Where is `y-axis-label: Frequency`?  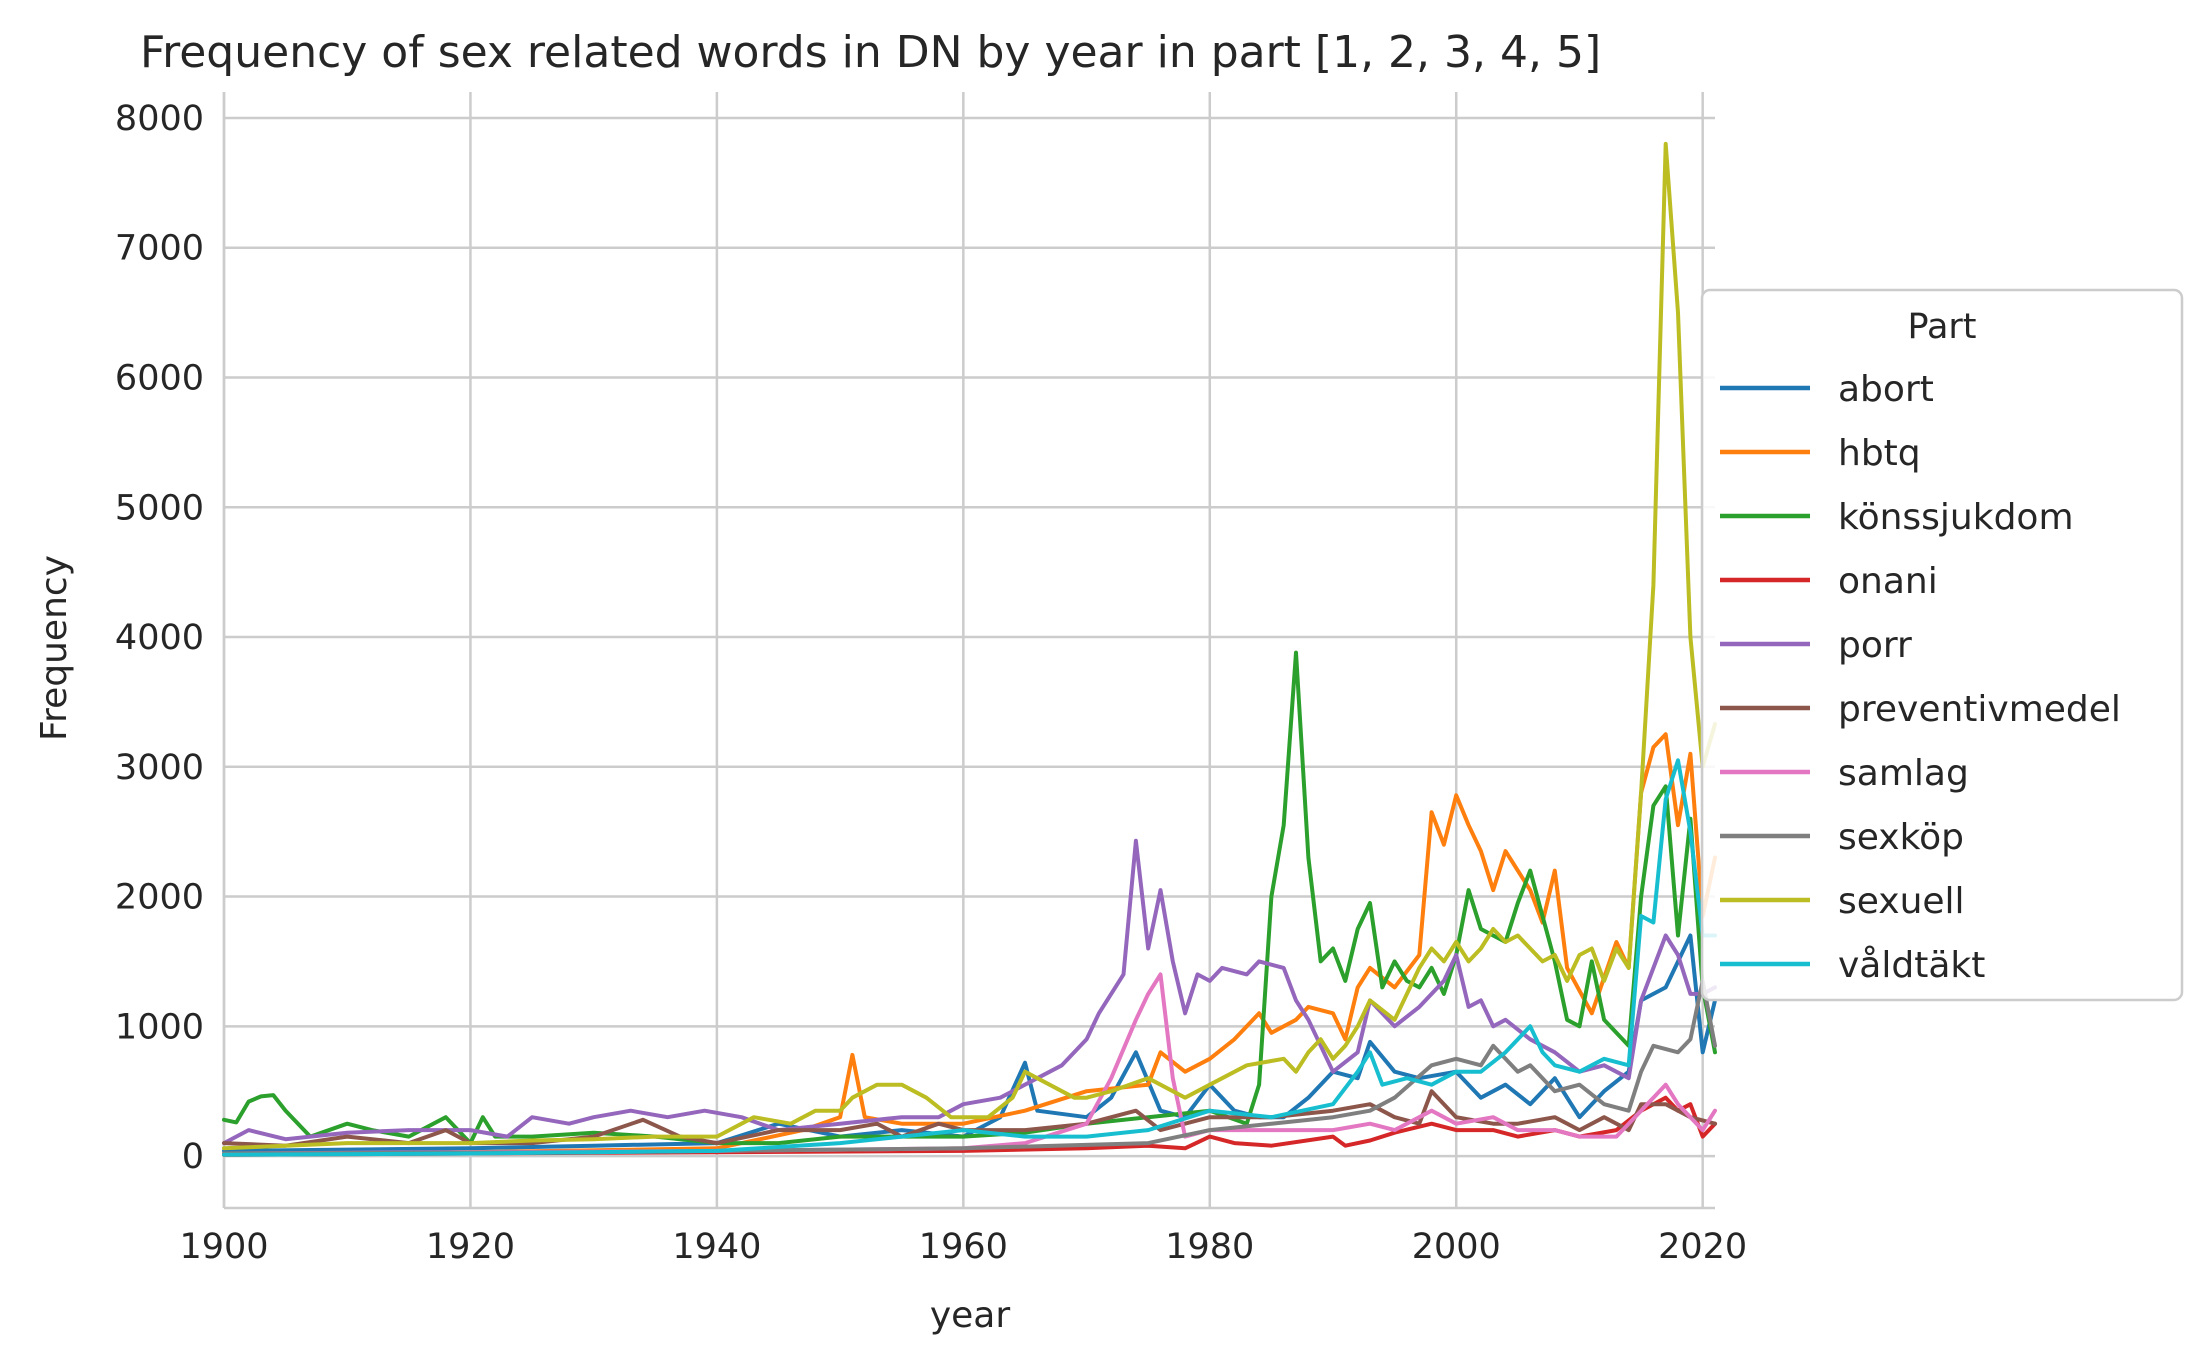 y-axis-label: Frequency is located at coordinates (54, 648).